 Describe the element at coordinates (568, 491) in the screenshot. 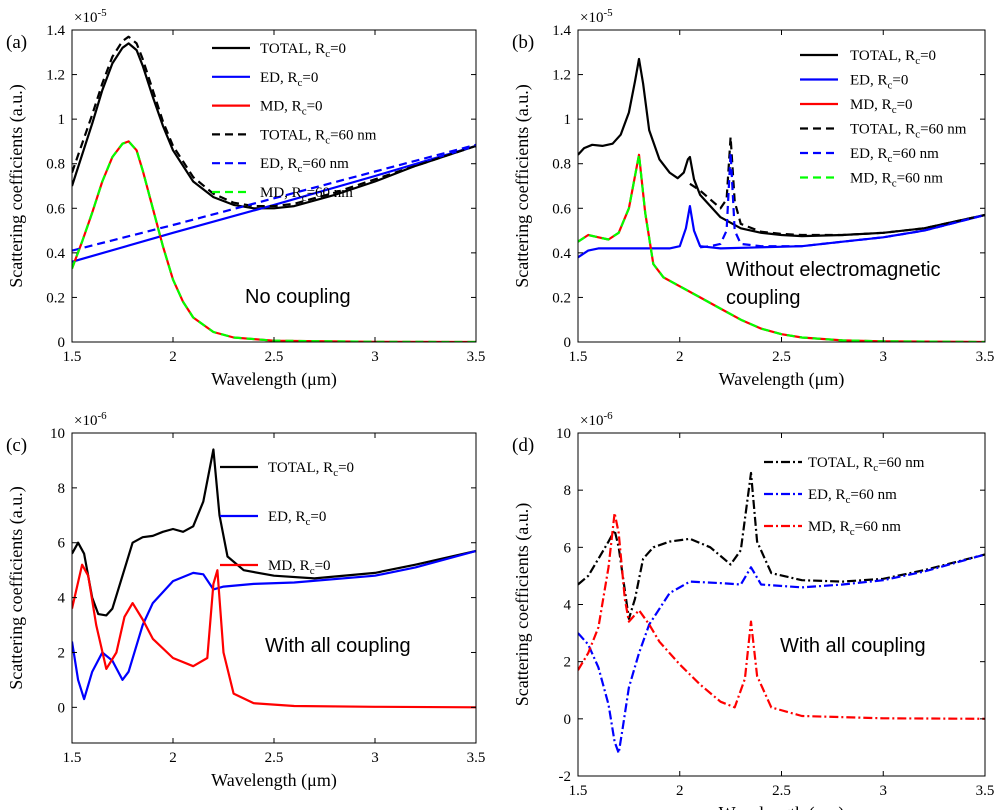

I see `y-tick-label: 8` at that location.